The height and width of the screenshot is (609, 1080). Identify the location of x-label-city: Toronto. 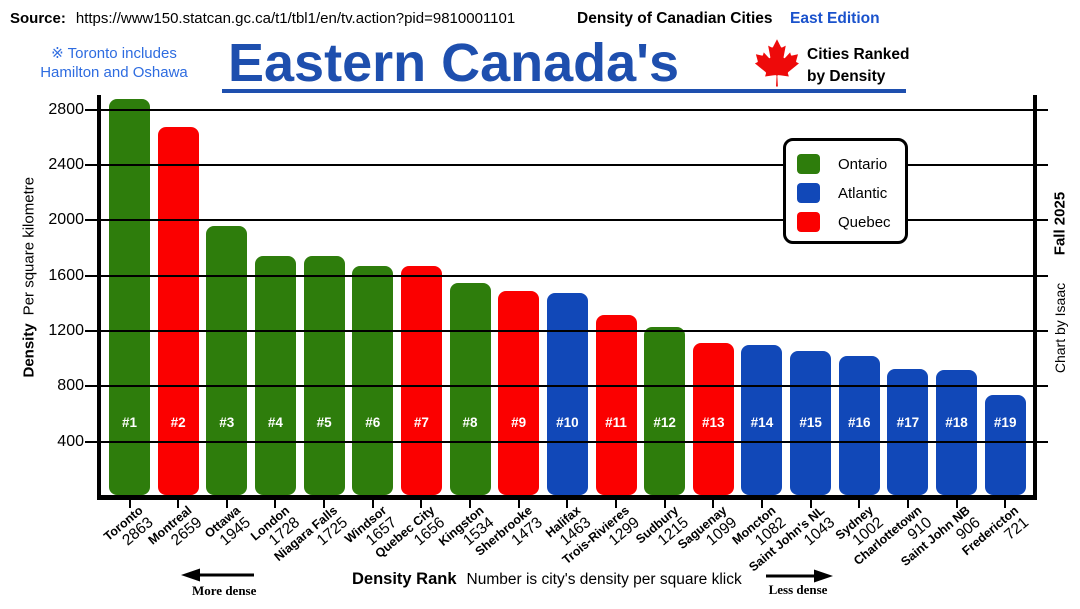
(123, 523).